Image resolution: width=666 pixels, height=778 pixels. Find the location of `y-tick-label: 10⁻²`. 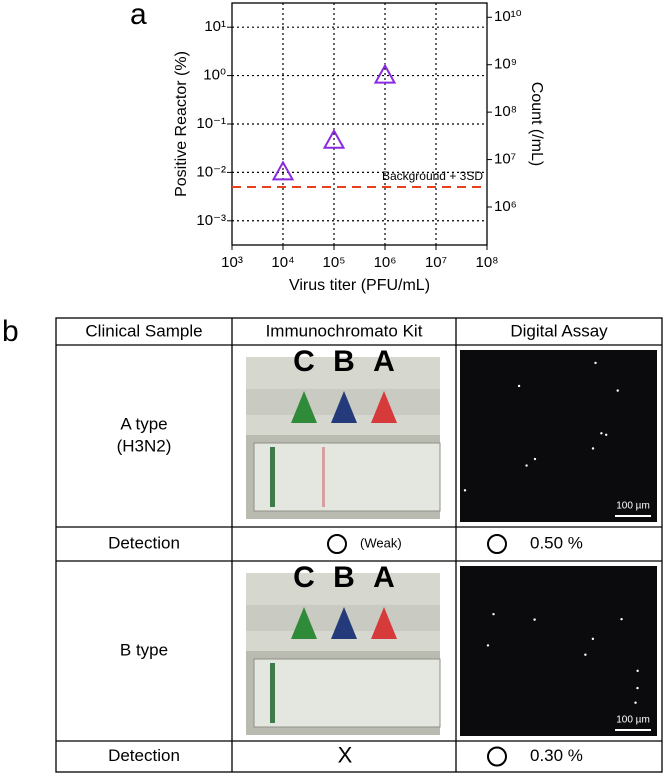

y-tick-label: 10⁻² is located at coordinates (211, 171).